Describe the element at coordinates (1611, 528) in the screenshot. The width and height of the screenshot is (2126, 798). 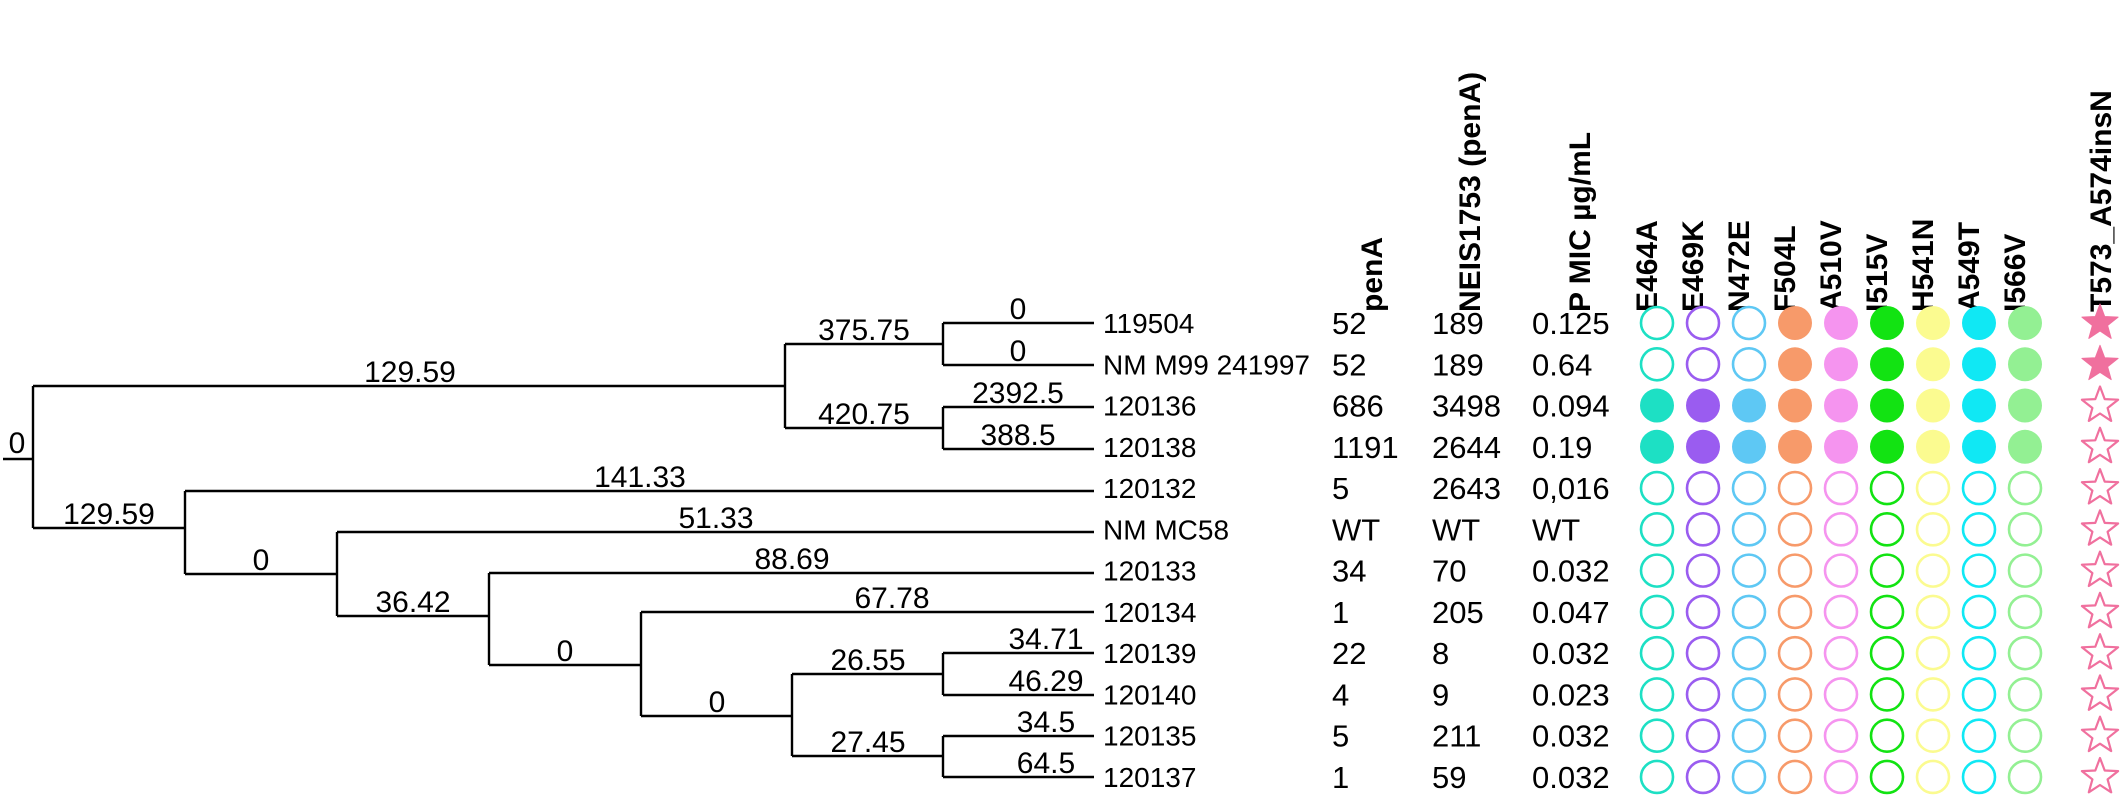
I see `isolate-row: NM MC58 WT WT WT` at that location.